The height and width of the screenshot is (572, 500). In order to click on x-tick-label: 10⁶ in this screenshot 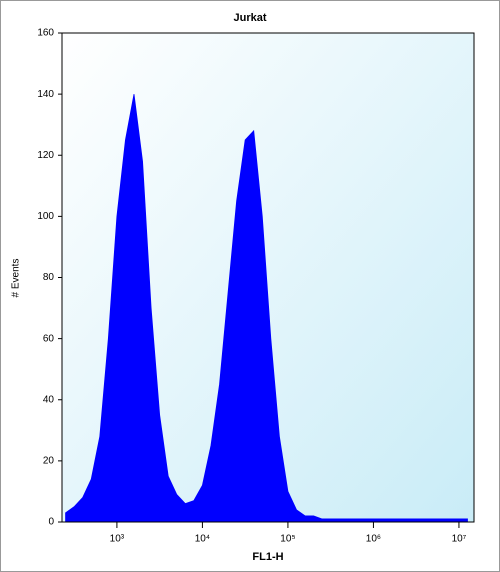, I will do `click(373, 539)`.